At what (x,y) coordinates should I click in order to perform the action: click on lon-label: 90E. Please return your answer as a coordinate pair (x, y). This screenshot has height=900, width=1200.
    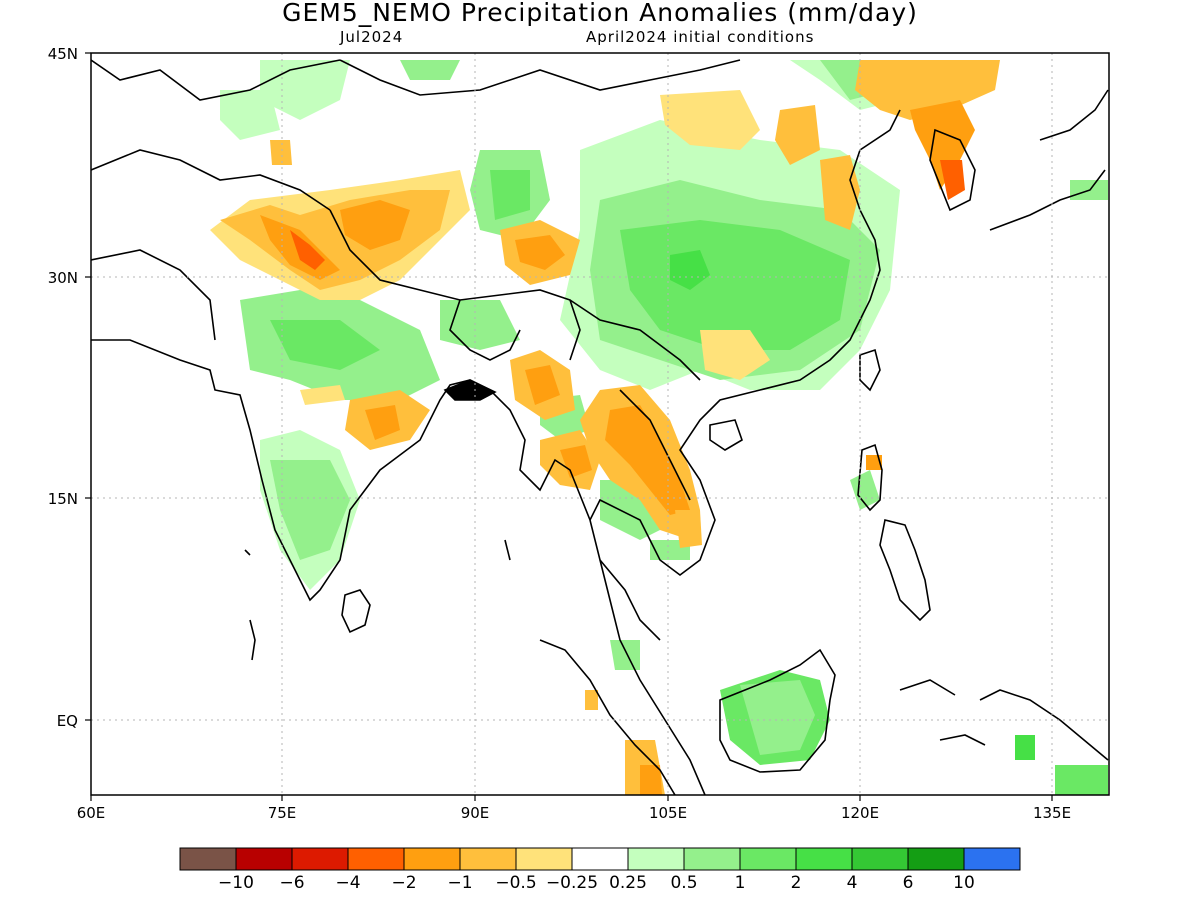
    Looking at the image, I should click on (475, 813).